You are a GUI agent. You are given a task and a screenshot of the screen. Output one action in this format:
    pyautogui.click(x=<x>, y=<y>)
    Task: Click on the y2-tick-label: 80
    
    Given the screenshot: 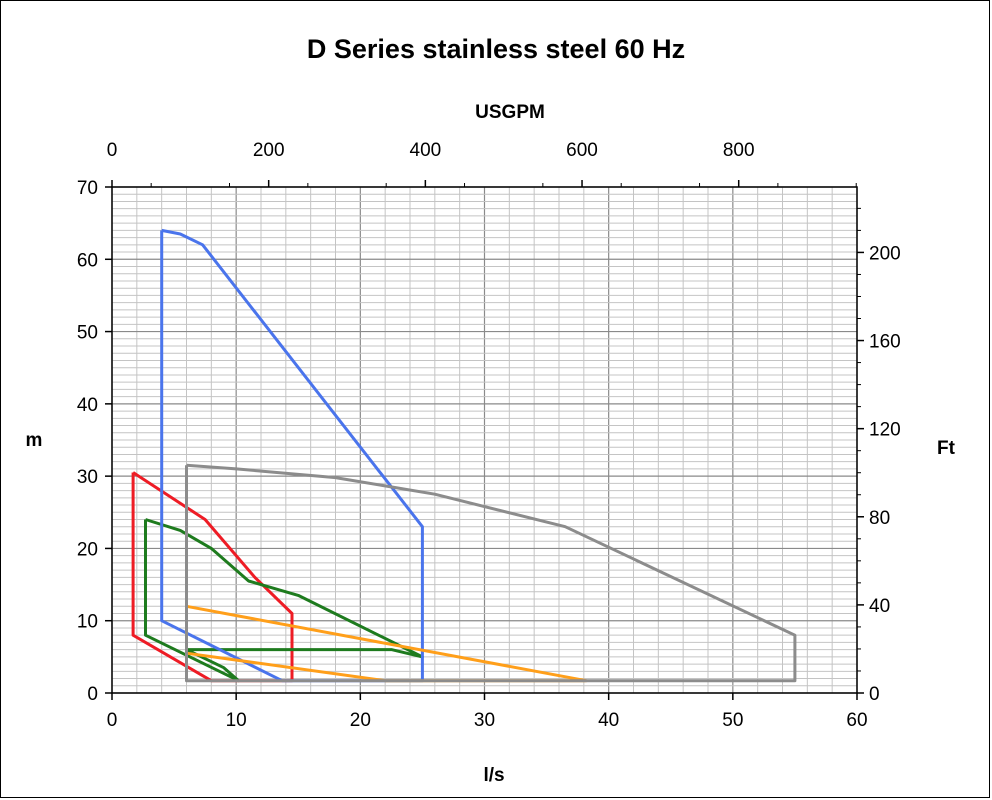 What is the action you would take?
    pyautogui.click(x=879, y=518)
    